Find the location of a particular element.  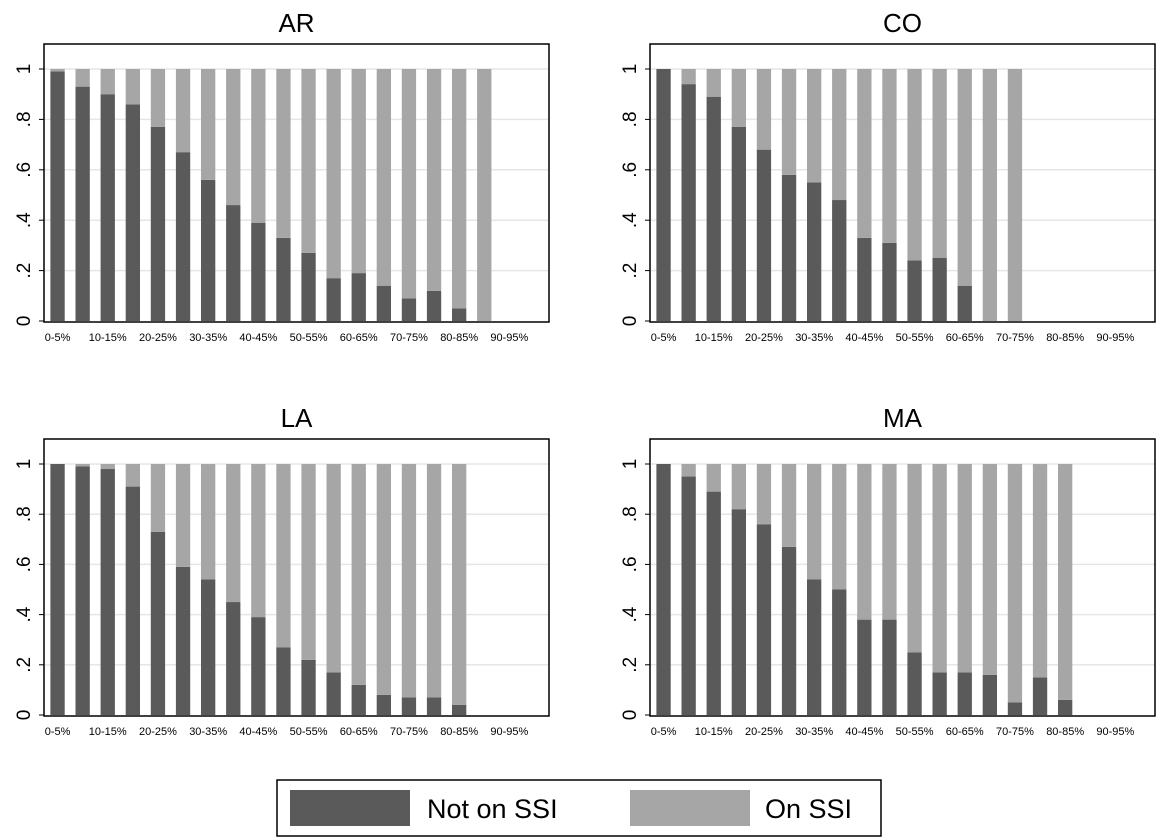

legend-label-on-ssi: On SSI is located at coordinates (808, 809).